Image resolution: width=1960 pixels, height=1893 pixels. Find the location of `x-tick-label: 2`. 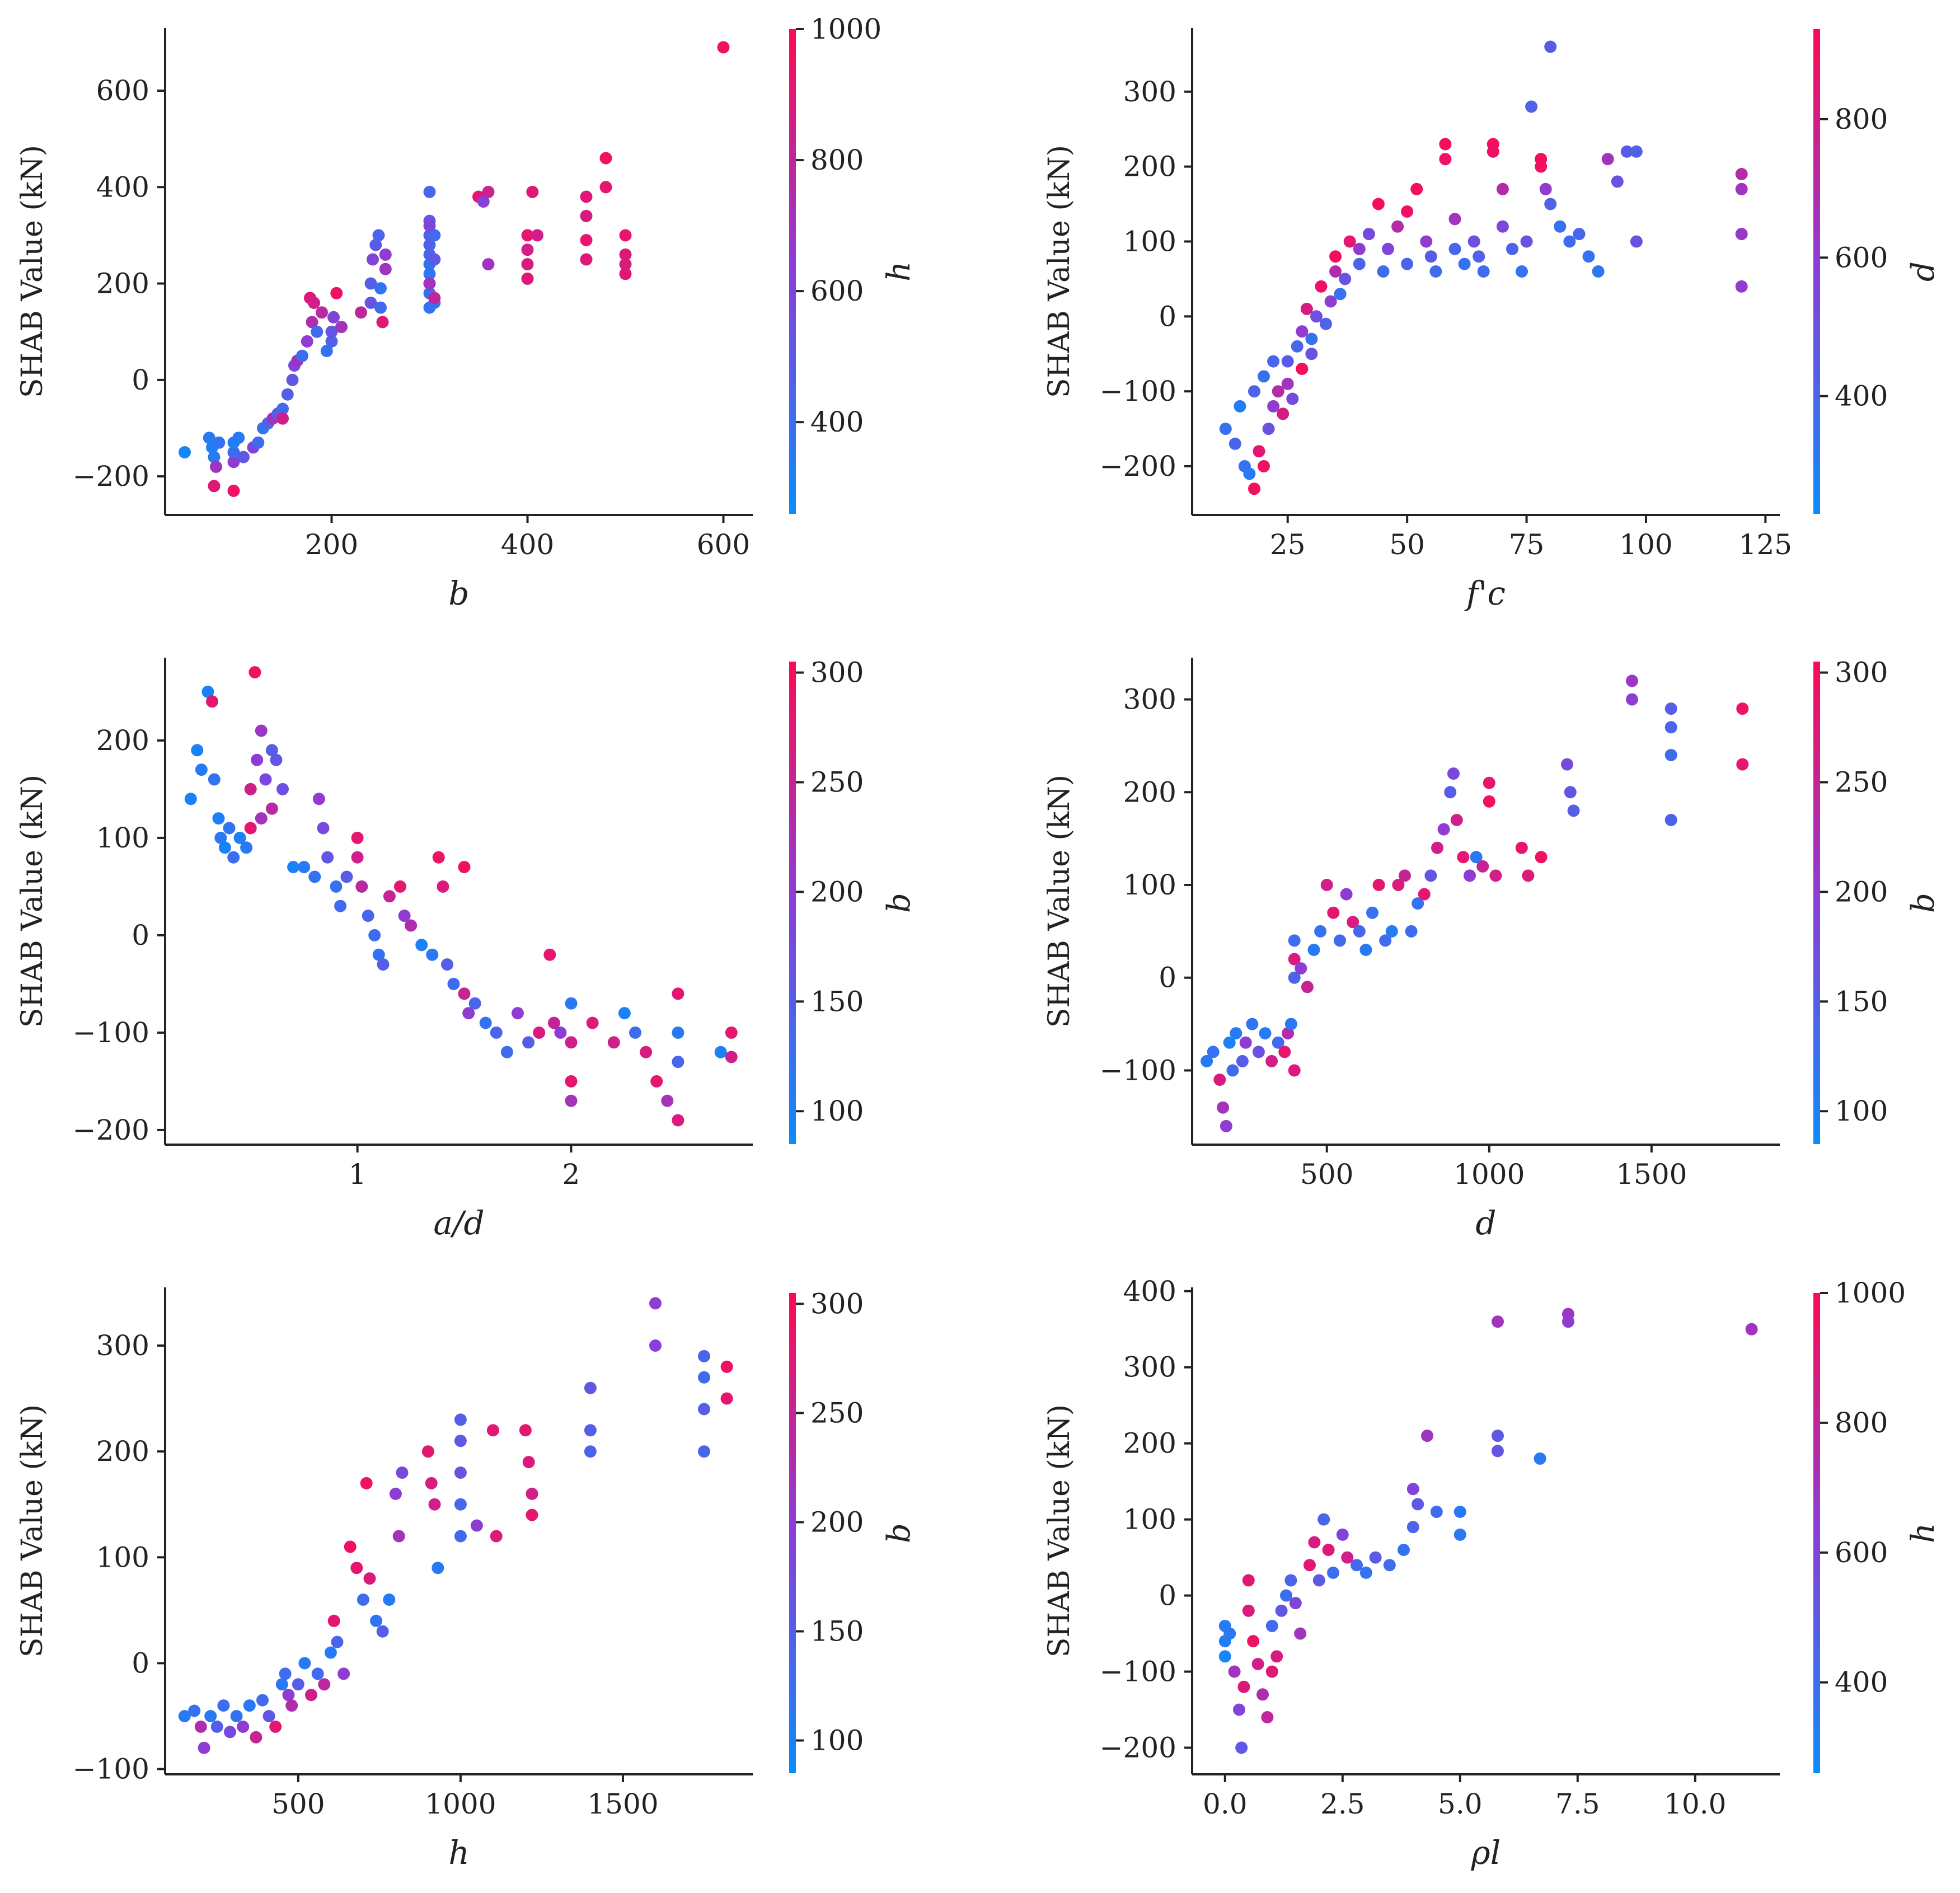

x-tick-label: 2 is located at coordinates (571, 1174).